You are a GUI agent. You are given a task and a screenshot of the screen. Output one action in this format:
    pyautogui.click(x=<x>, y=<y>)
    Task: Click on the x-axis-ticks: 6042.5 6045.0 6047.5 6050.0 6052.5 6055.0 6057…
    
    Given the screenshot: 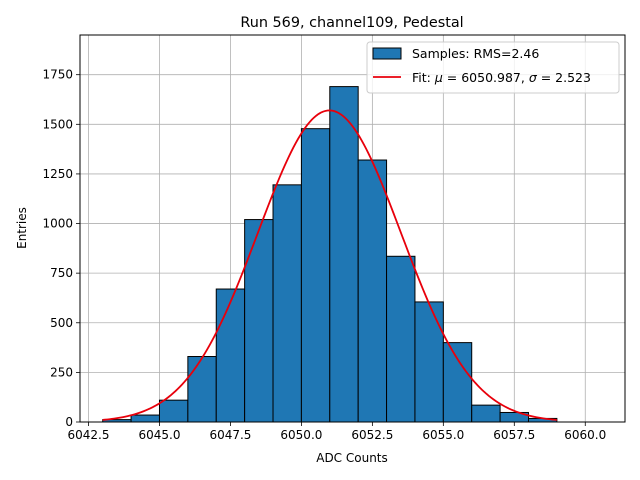 What is the action you would take?
    pyautogui.click(x=337, y=432)
    